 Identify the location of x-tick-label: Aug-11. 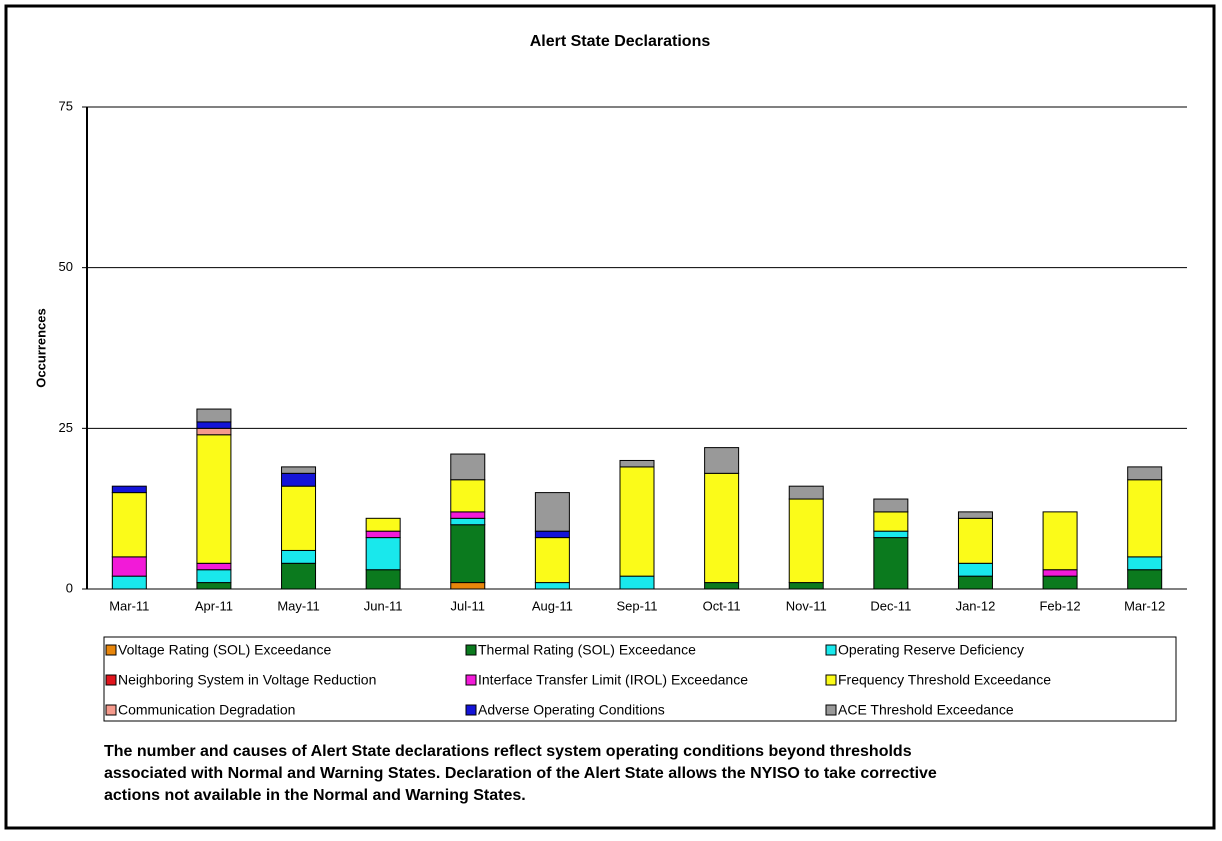
(552, 605).